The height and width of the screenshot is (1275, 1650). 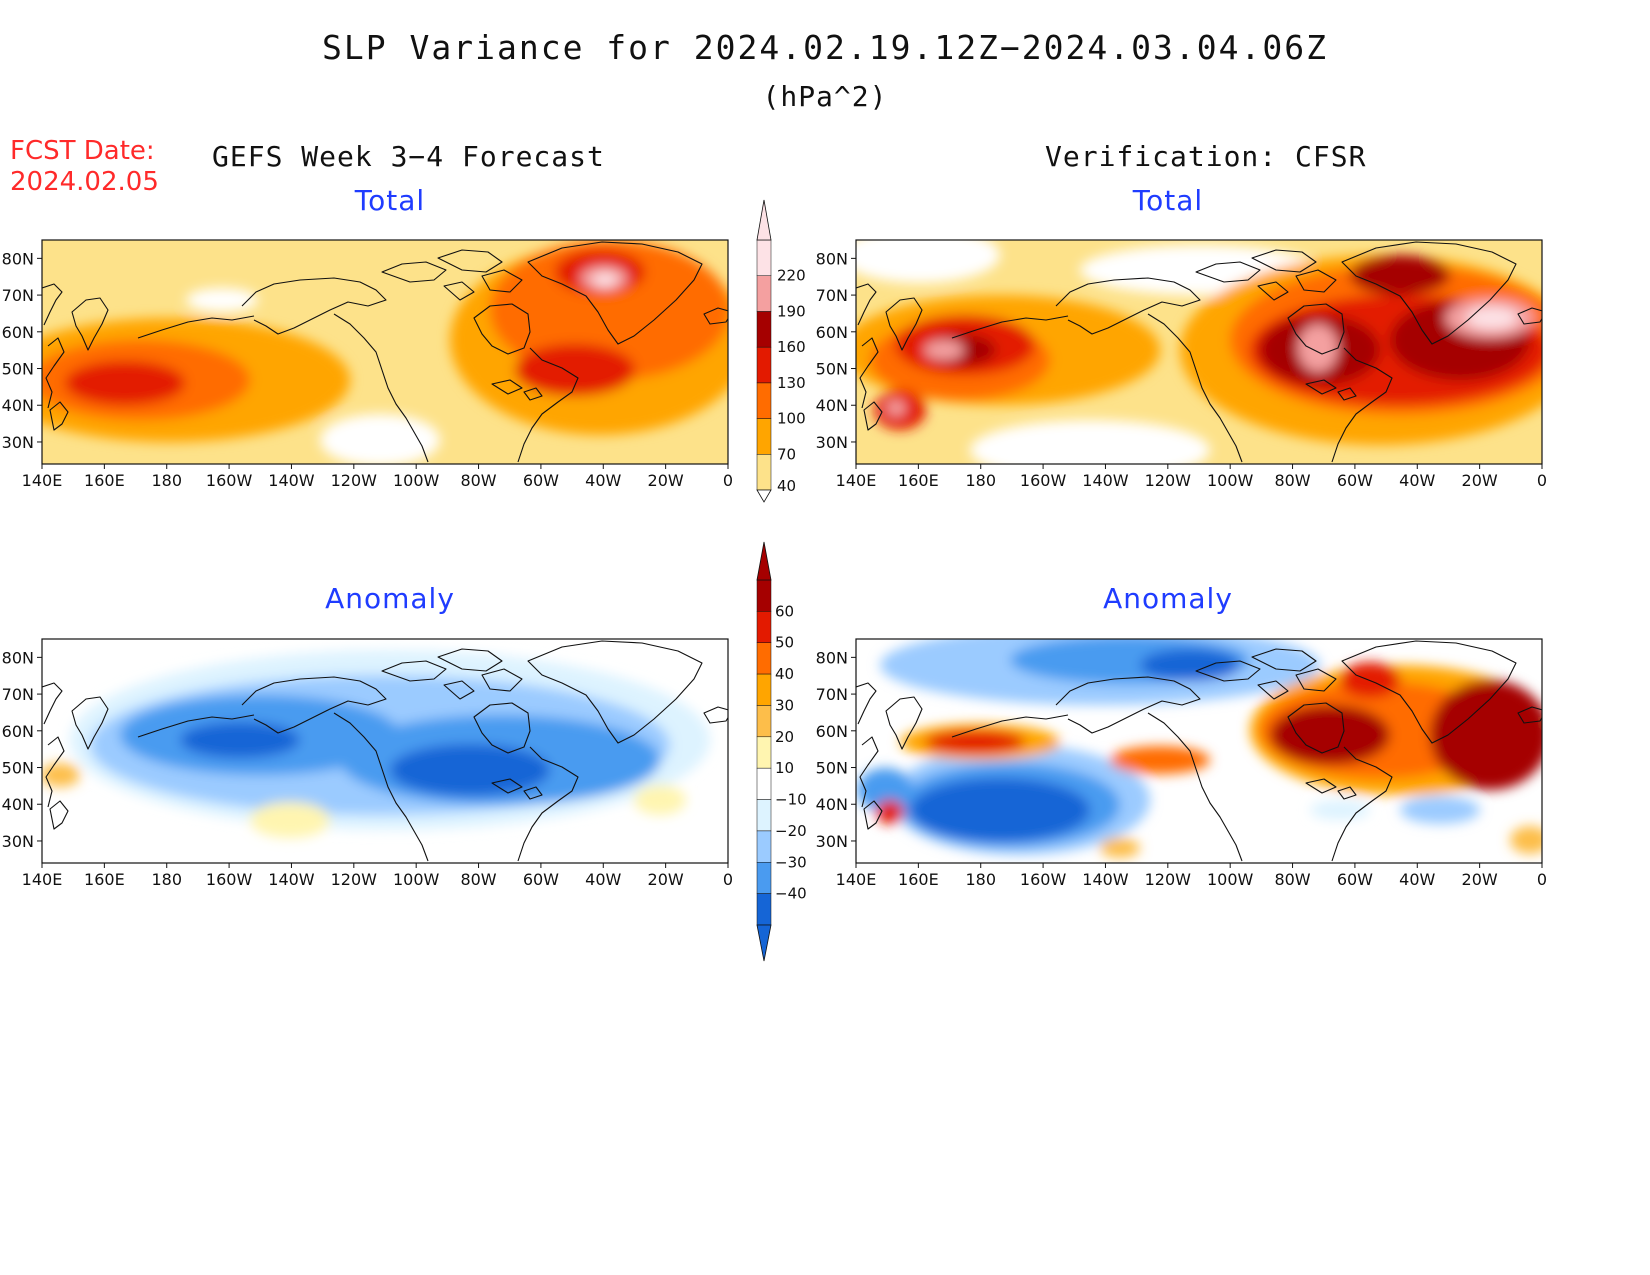 What do you see at coordinates (603, 480) in the screenshot?
I see `forecast-total-lon-label: 40W` at bounding box center [603, 480].